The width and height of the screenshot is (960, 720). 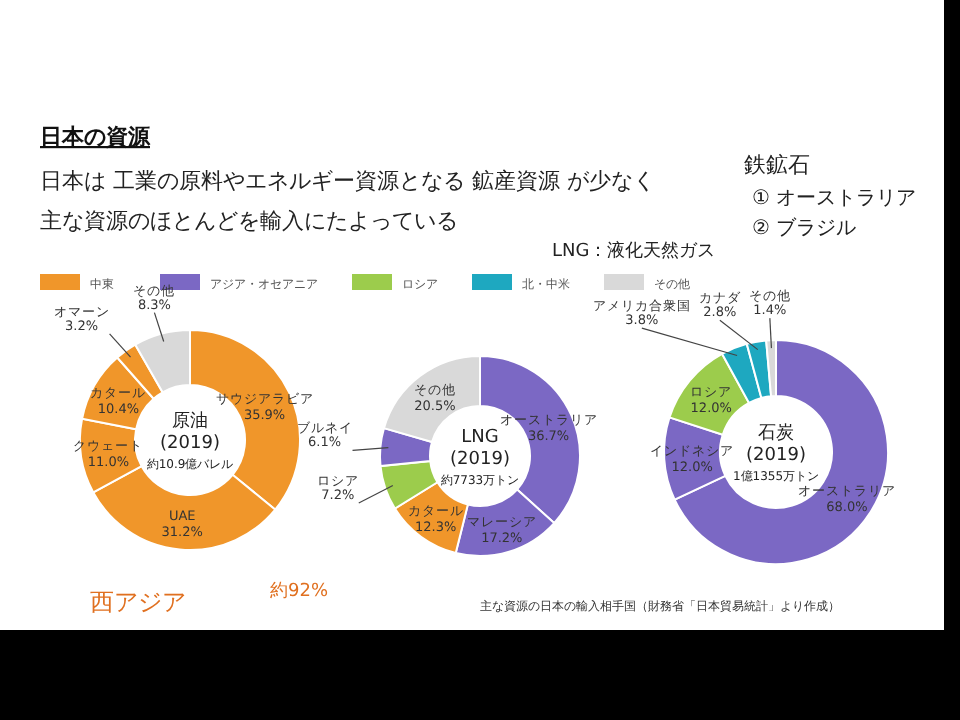 What do you see at coordinates (347, 181) in the screenshot?
I see `text: 日本は 工業の原料やエネルギー資源となる 鉱産資源 が少なく` at bounding box center [347, 181].